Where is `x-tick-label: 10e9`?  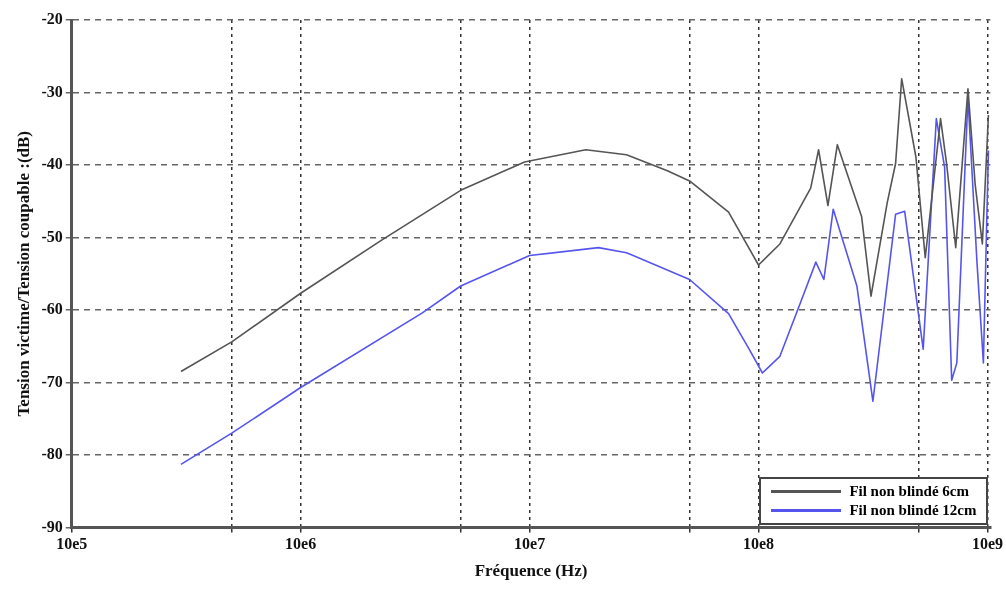 x-tick-label: 10e9 is located at coordinates (987, 544).